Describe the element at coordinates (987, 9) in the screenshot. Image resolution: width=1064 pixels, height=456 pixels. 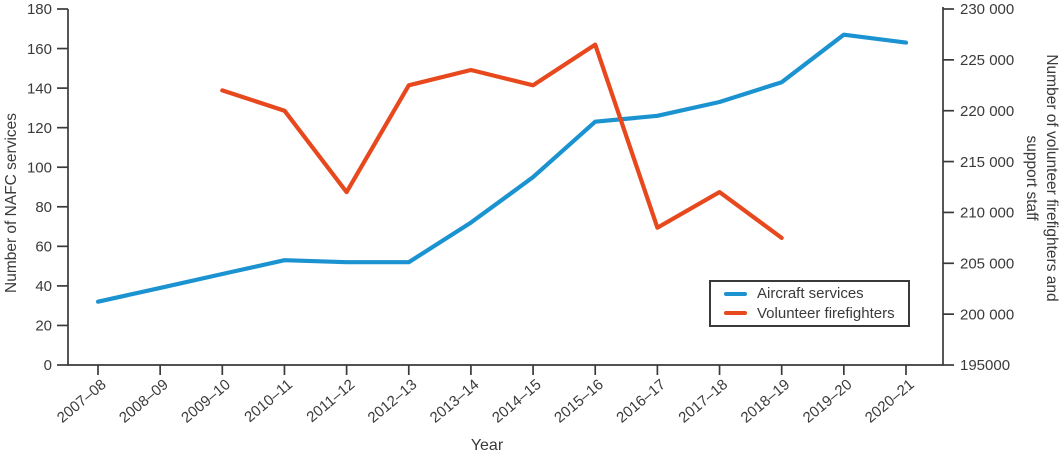
I see `y-right-tick-label: 230 000` at that location.